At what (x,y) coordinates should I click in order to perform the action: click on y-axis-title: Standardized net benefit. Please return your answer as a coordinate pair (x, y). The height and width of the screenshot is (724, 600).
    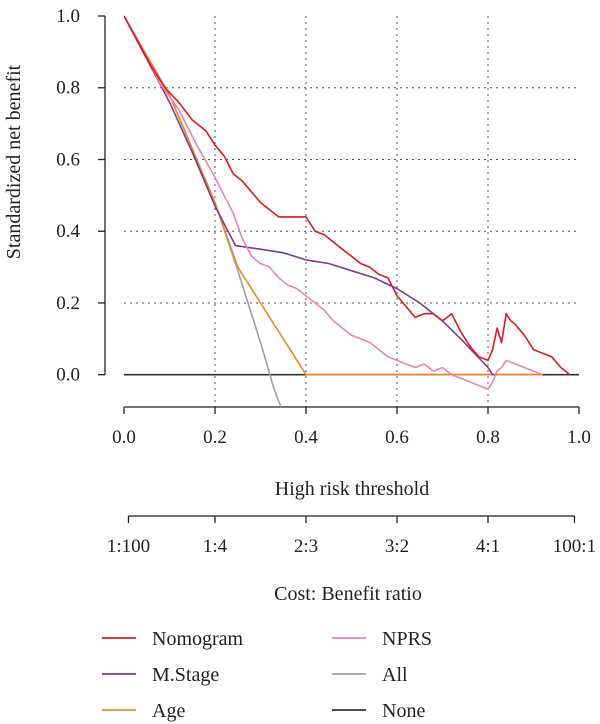
    Looking at the image, I should click on (14, 161).